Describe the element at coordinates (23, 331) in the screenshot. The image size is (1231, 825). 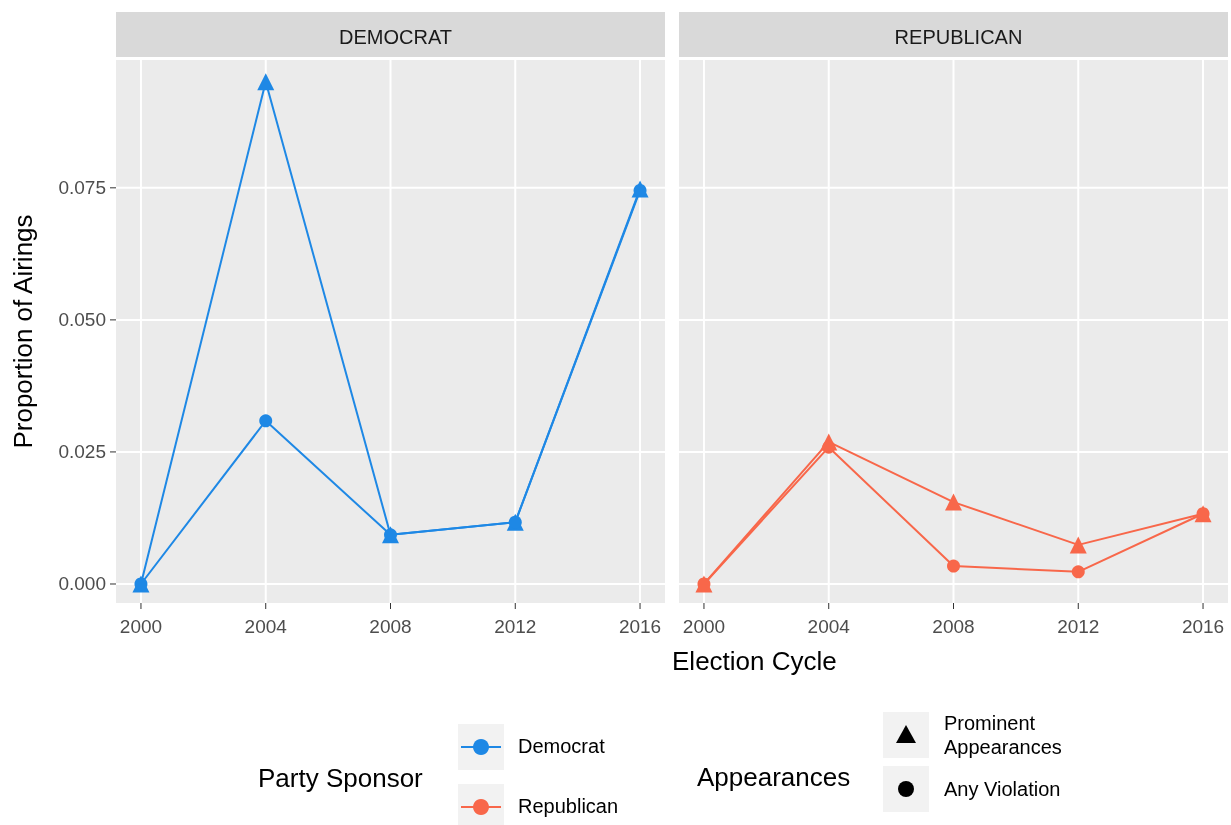
I see `y-axis-title: Proportion of Airings` at that location.